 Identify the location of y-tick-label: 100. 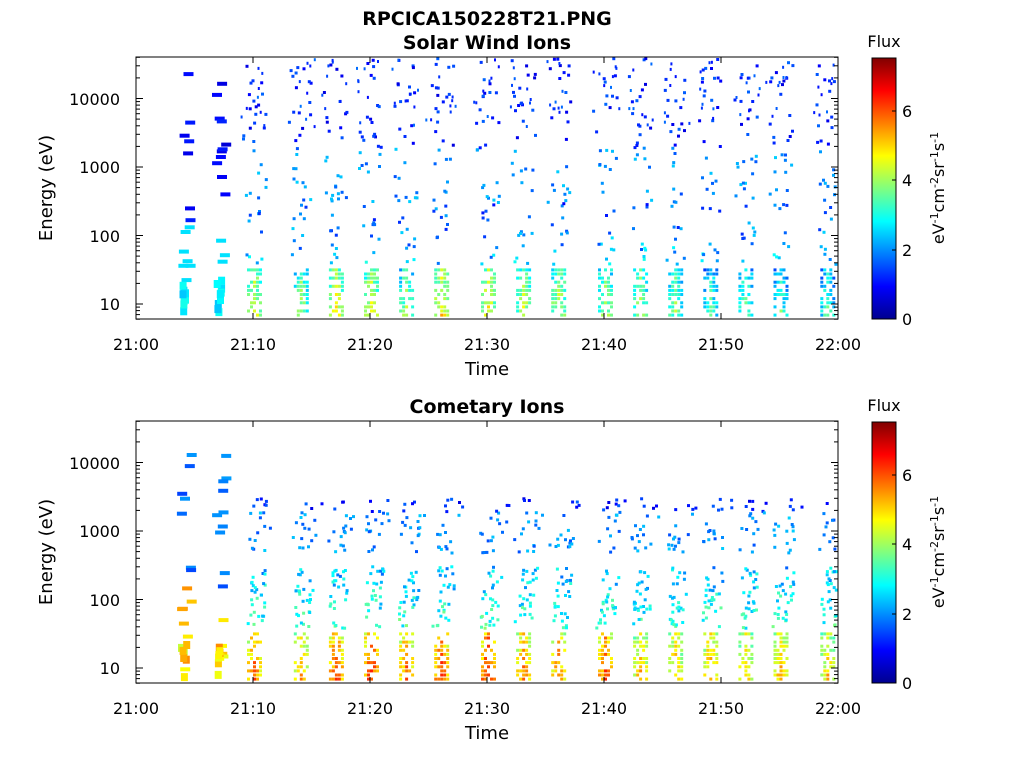
(104, 600).